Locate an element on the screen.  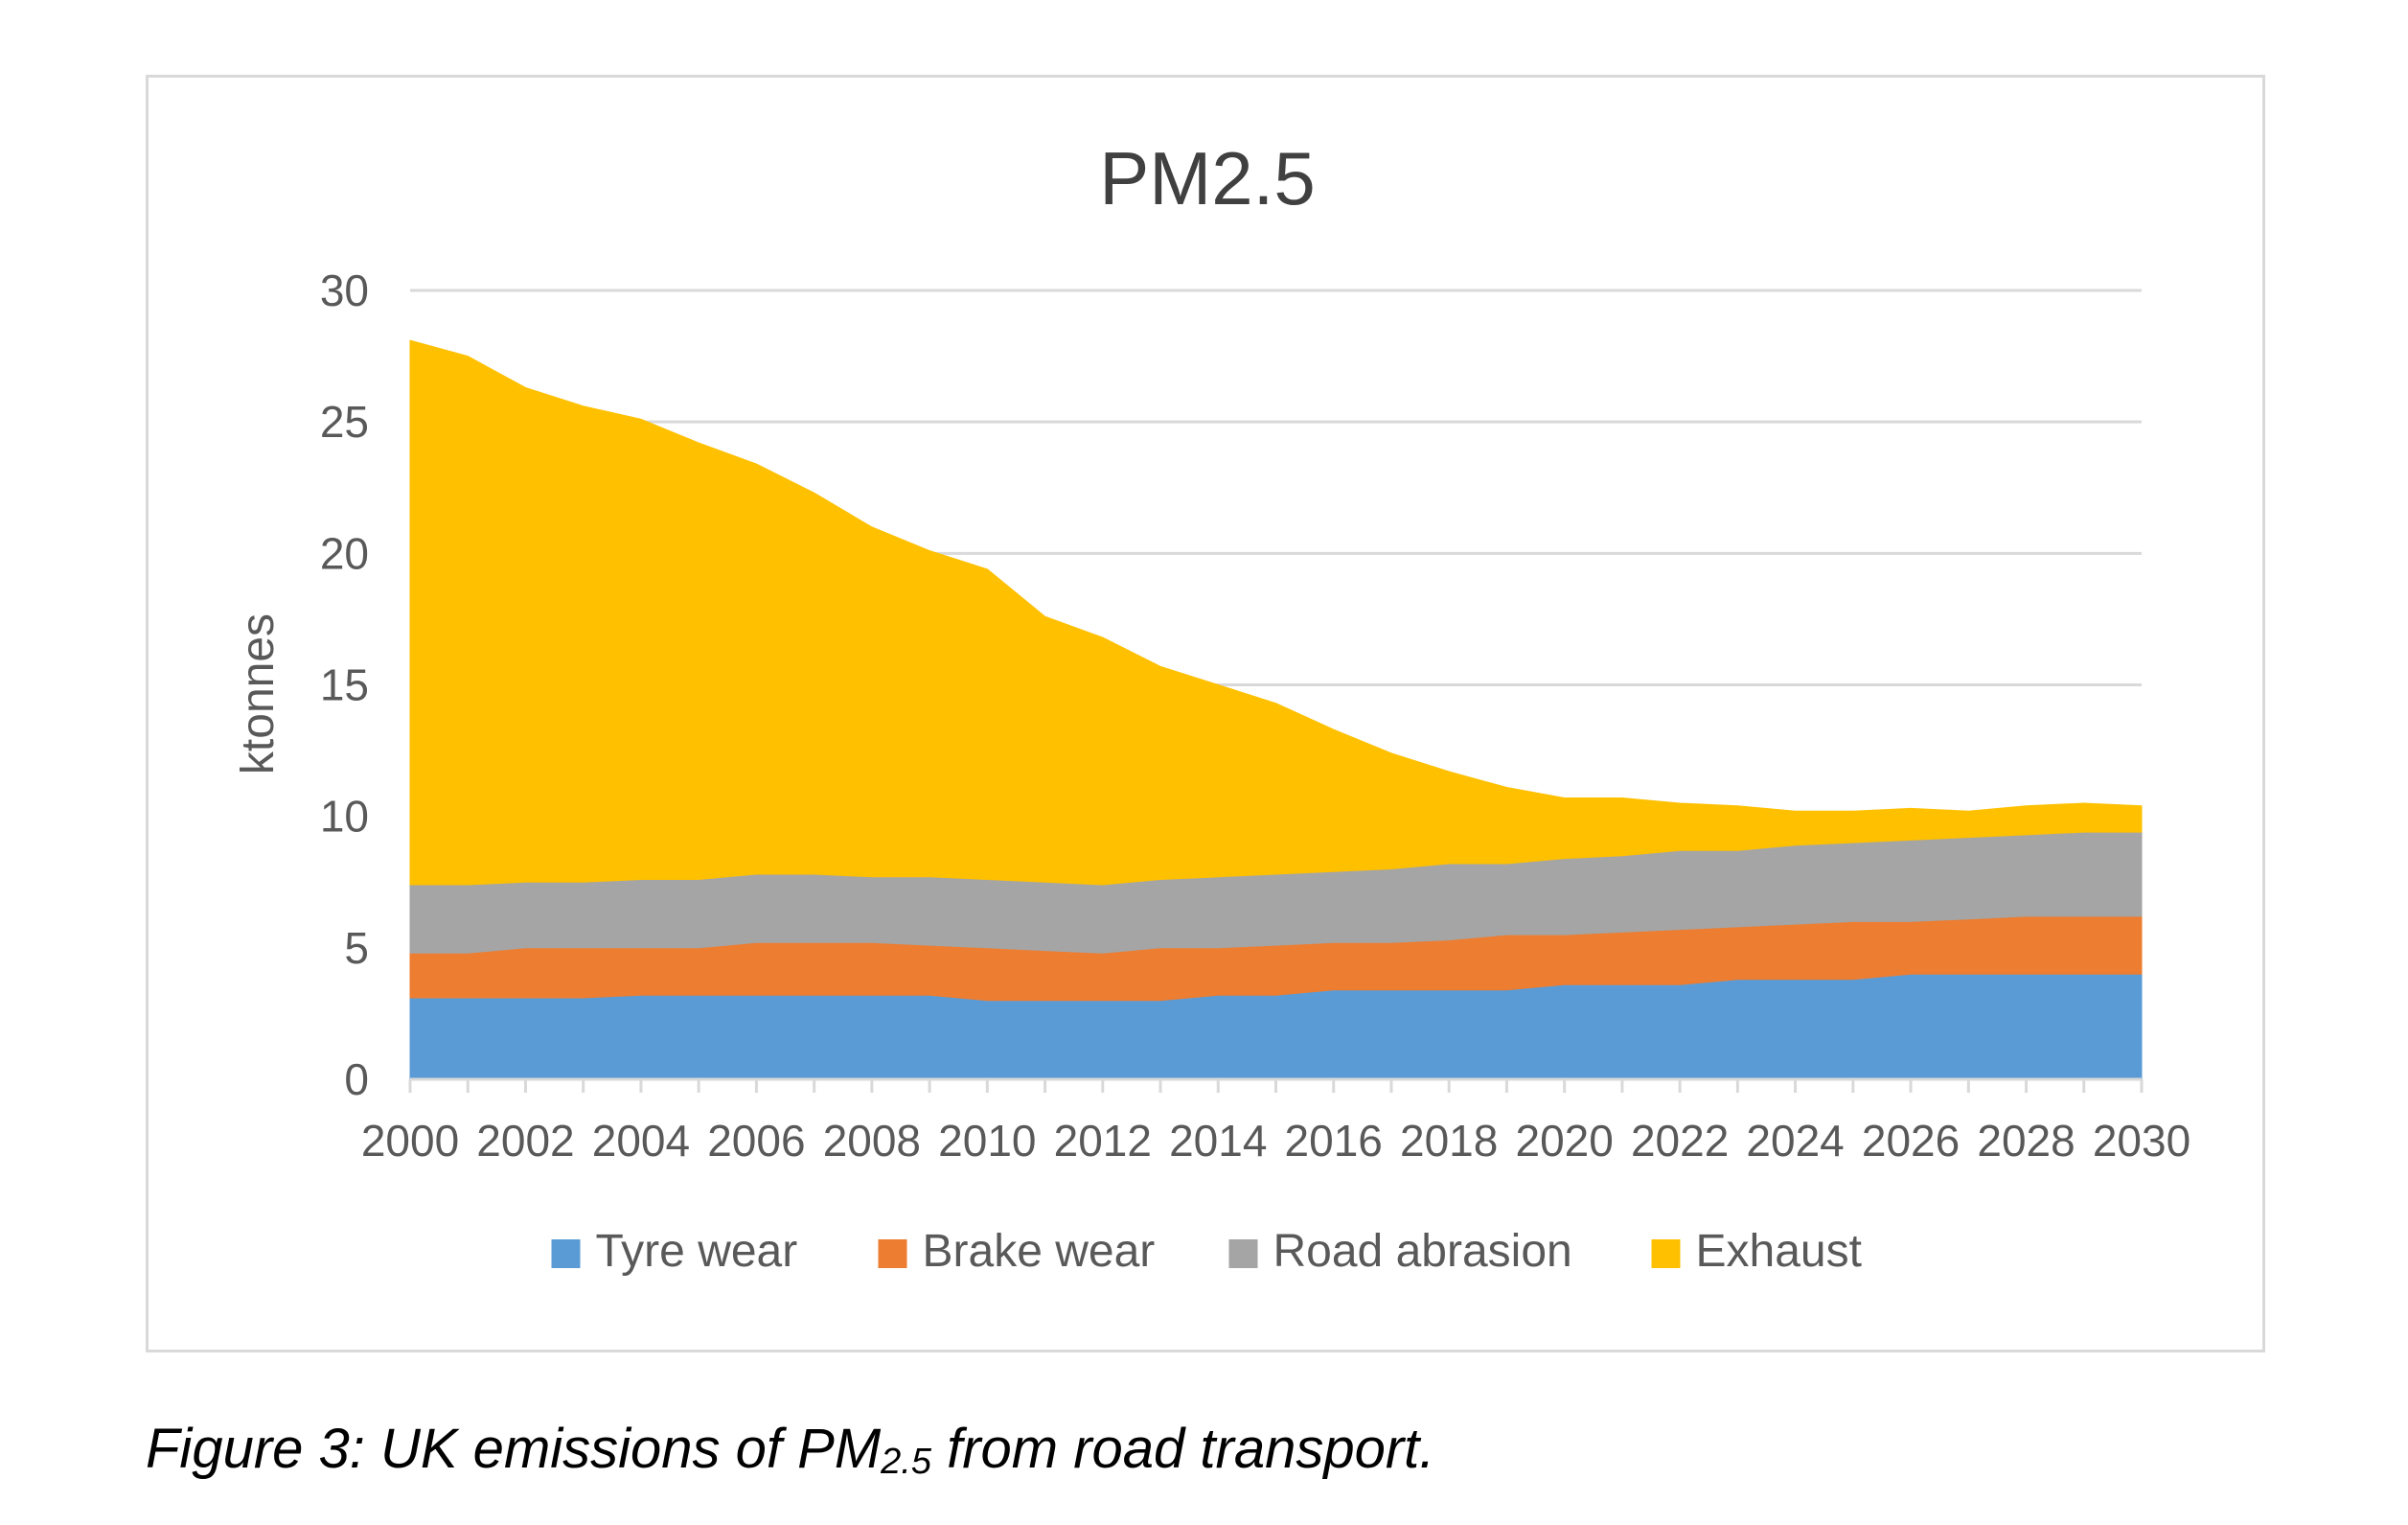
legend-label-brake-wear: Brake wear is located at coordinates (1039, 1251).